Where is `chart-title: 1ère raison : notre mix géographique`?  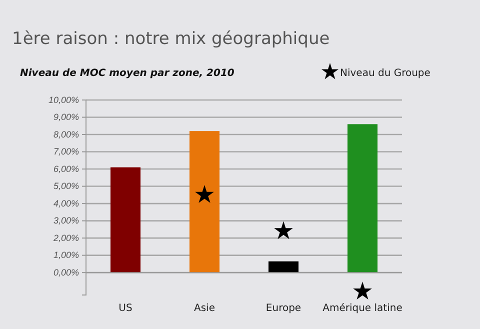 chart-title: 1ère raison : notre mix géographique is located at coordinates (171, 39).